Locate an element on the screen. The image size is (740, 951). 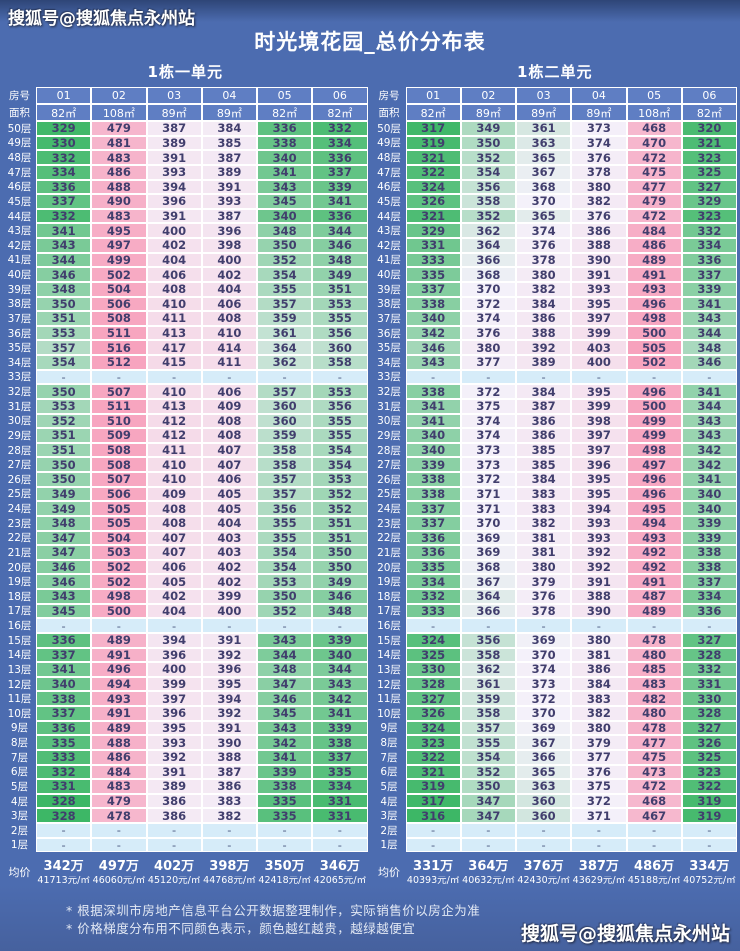
floor-label: 19层 is located at coordinates (19, 582).